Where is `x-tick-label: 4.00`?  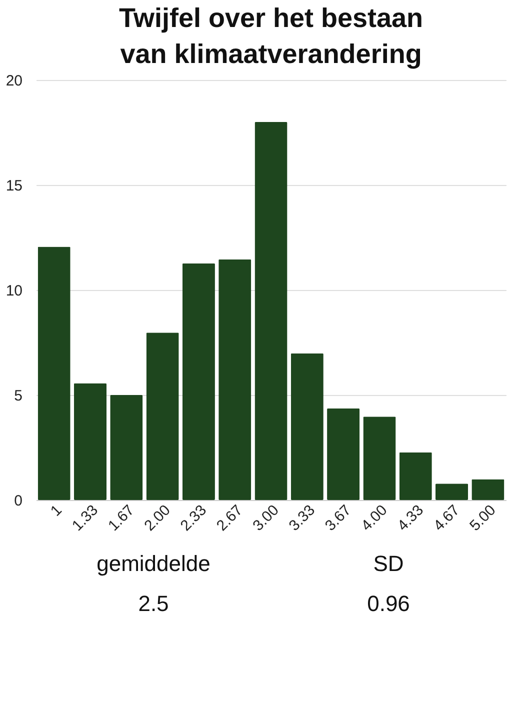
x-tick-label: 4.00 is located at coordinates (374, 518).